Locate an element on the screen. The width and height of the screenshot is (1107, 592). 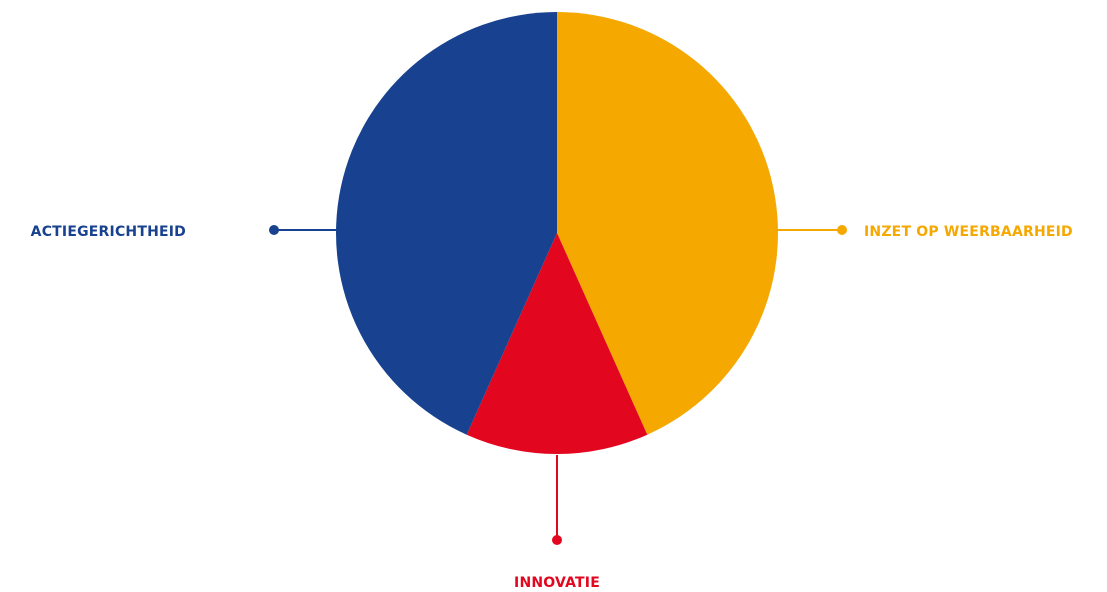
callout-innovatie: INNOVATIE is located at coordinates (557, 523).